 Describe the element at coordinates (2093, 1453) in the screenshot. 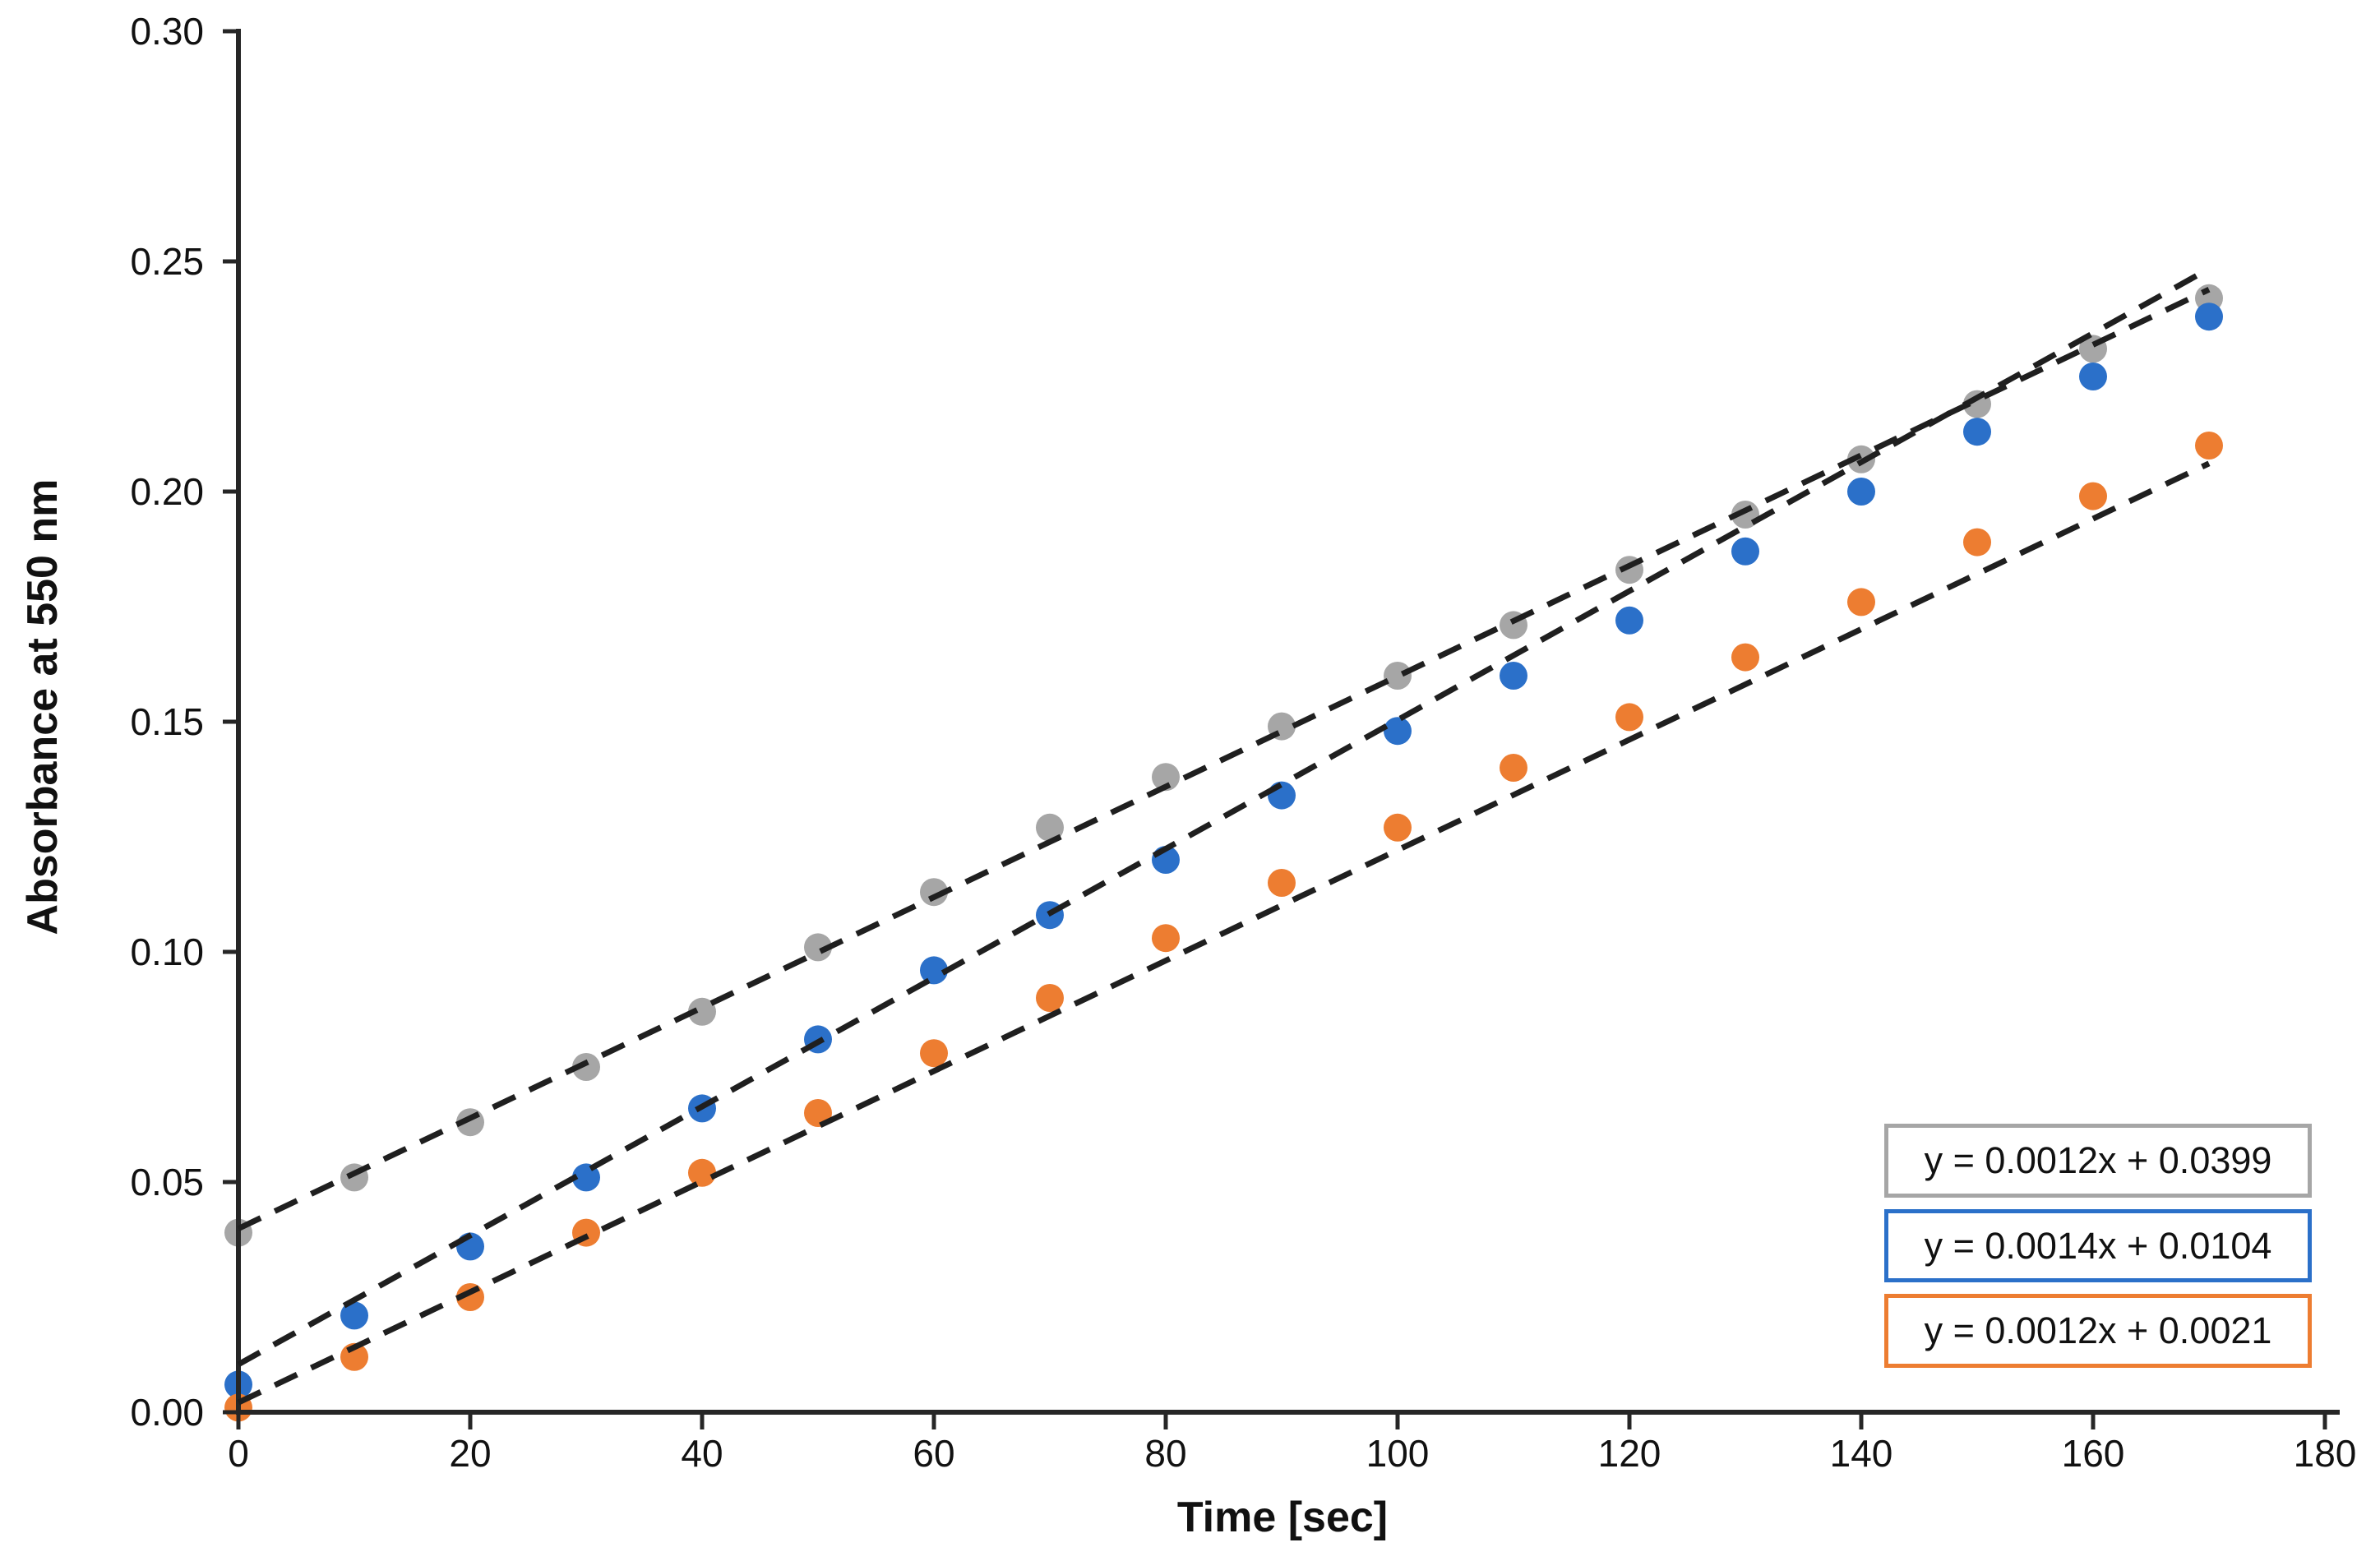

I see `x-tick-label: 160` at that location.